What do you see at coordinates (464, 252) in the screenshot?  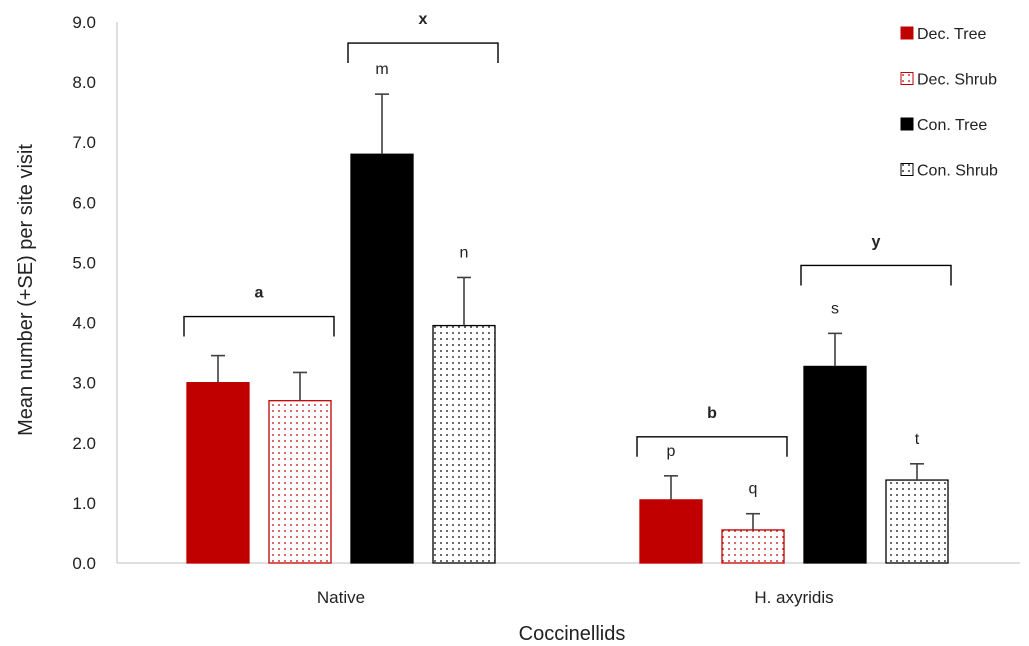 I see `significance-letter: n` at bounding box center [464, 252].